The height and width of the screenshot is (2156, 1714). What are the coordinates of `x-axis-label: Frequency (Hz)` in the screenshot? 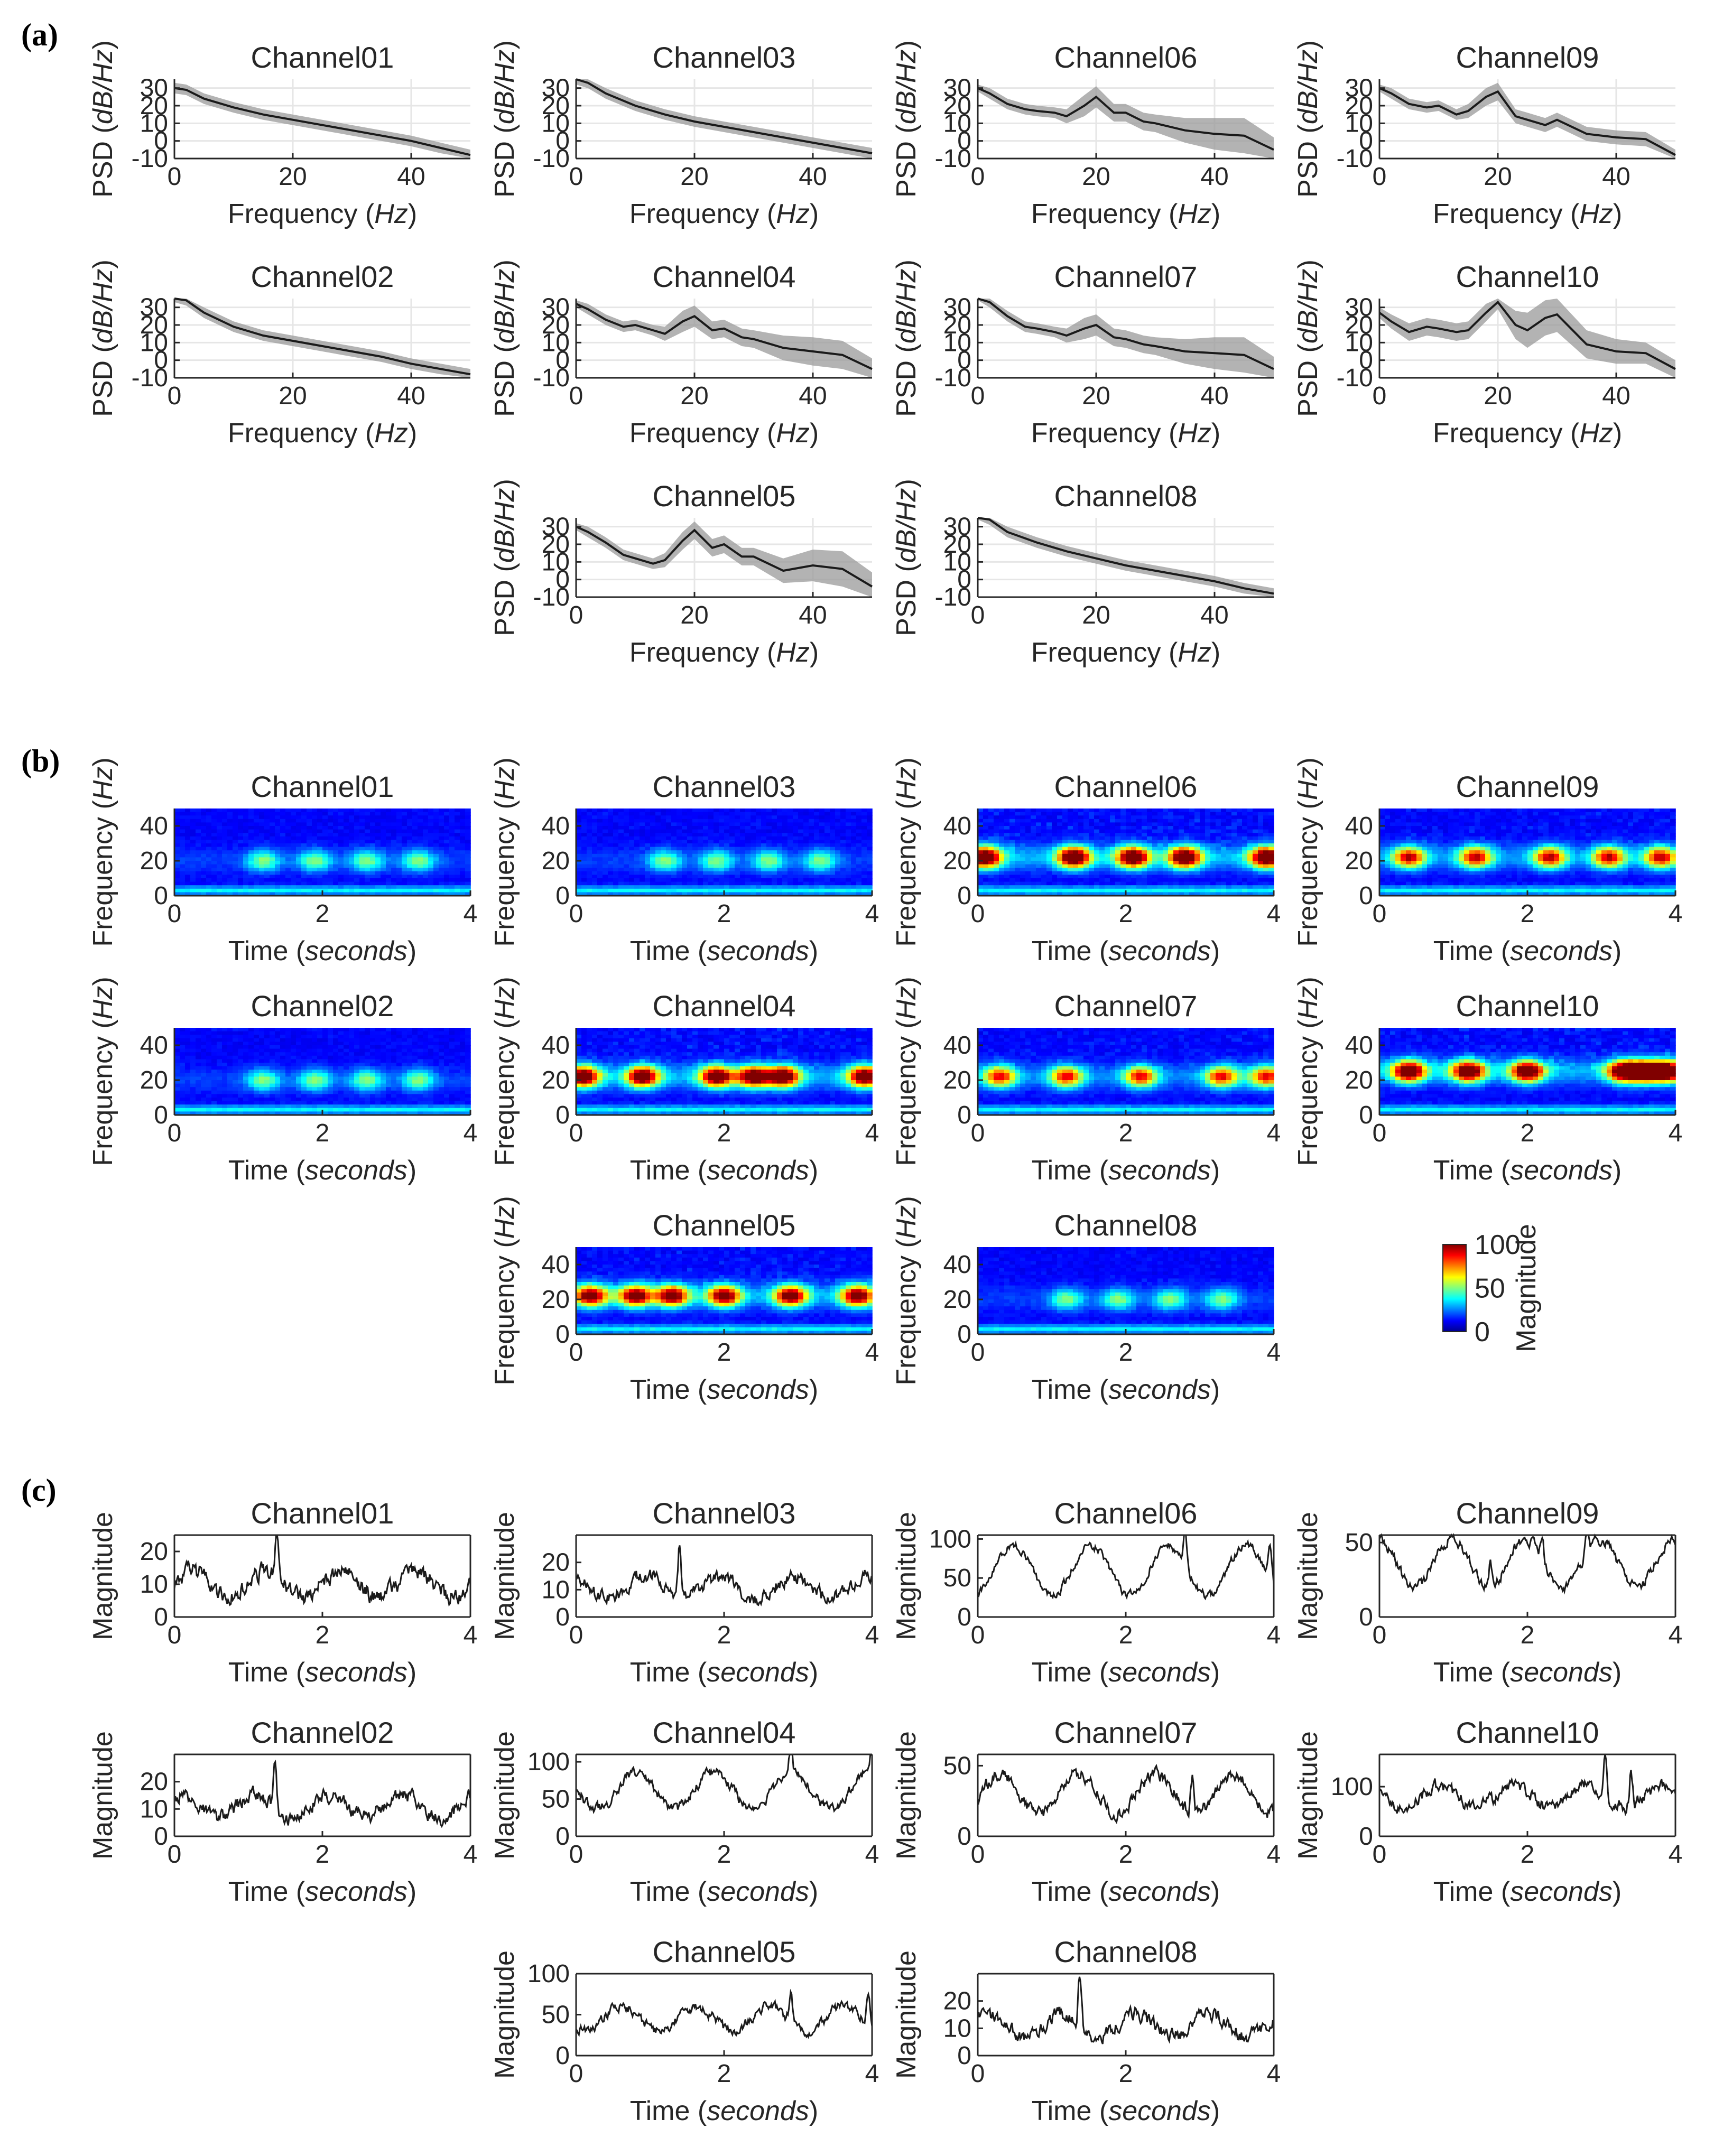 It's located at (1125, 214).